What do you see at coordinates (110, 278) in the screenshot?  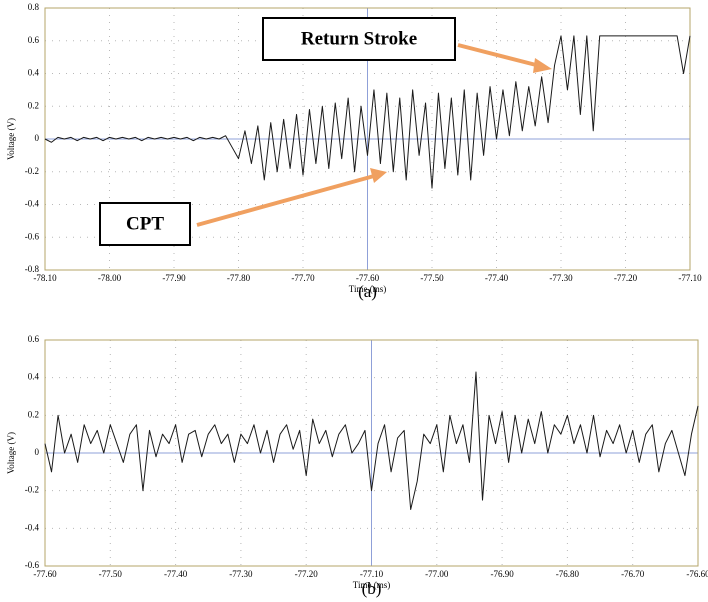 I see `x-tick-label: -78.00` at bounding box center [110, 278].